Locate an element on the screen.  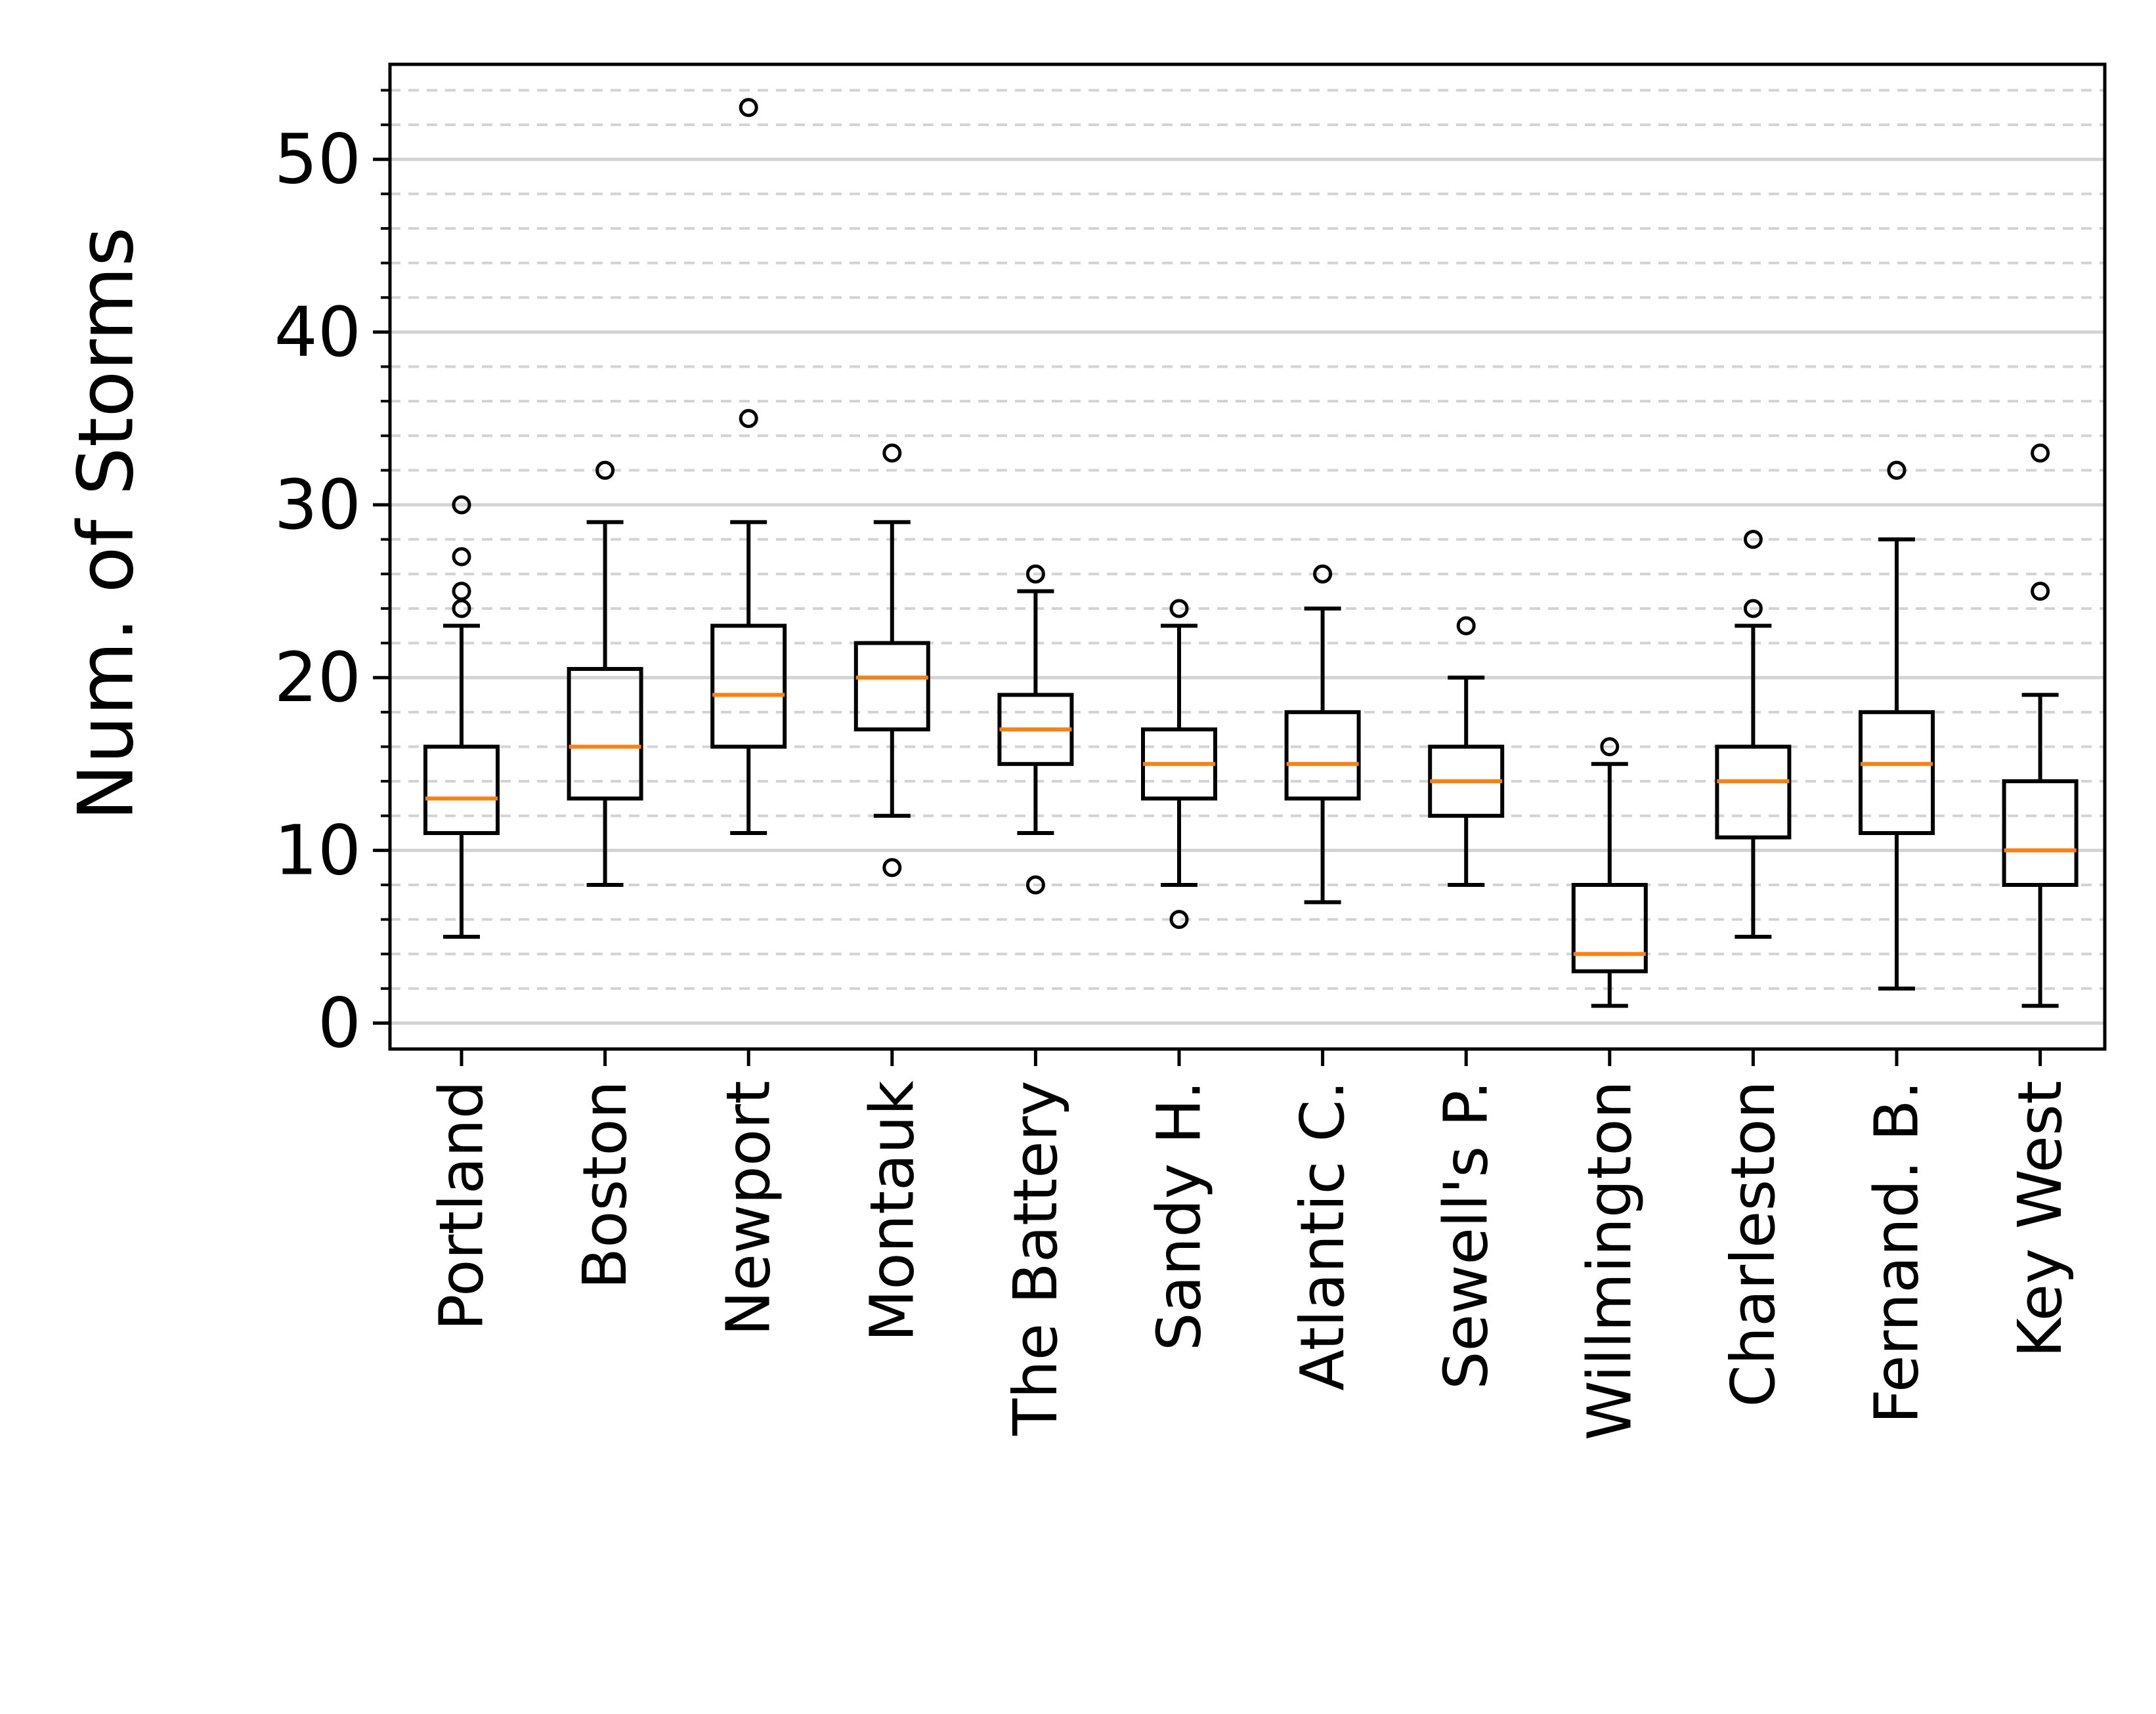
y-tick-label: 10 is located at coordinates (317, 850).